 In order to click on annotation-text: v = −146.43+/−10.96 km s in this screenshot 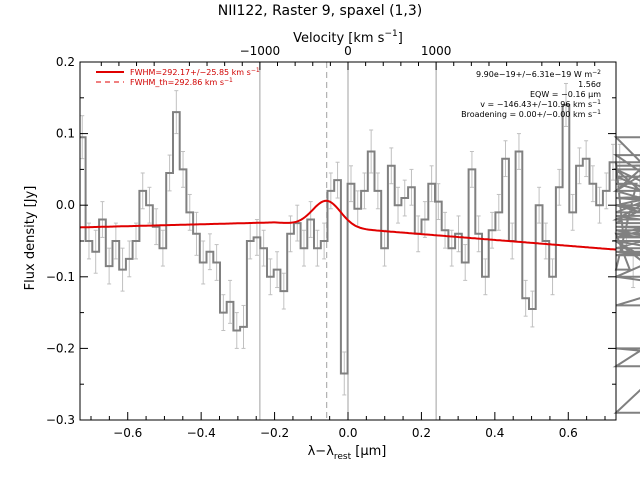, I will do `click(536, 104)`.